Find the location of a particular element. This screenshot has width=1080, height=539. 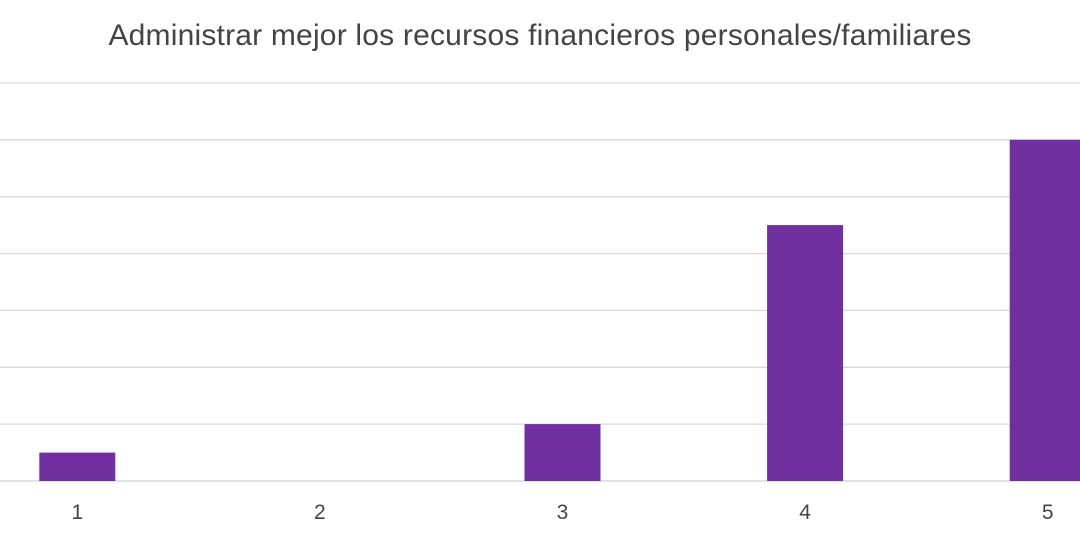

x-tick-label: 3 is located at coordinates (563, 512).